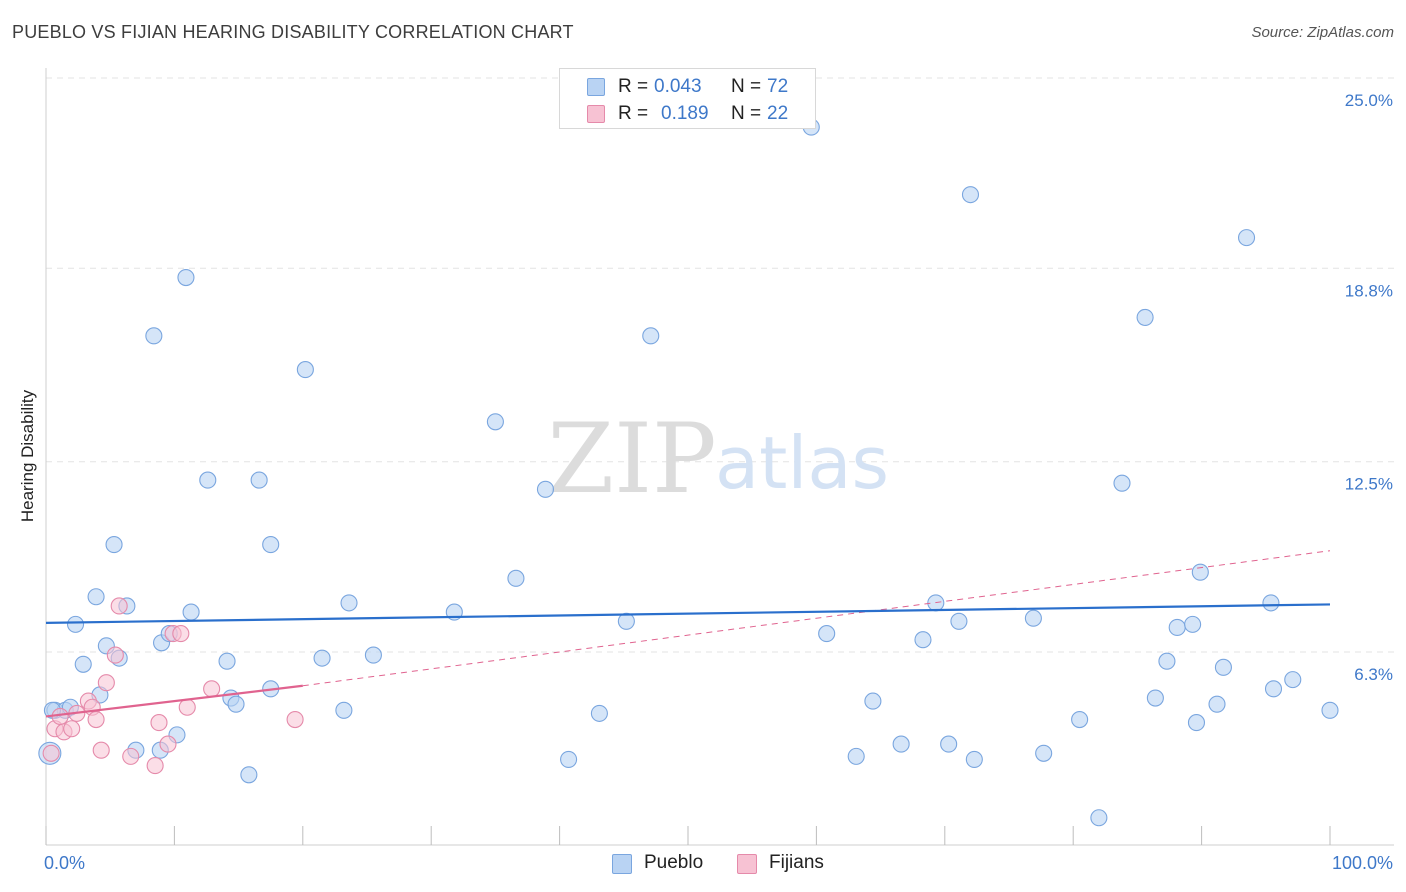 This screenshot has height=892, width=1406. What do you see at coordinates (1369, 484) in the screenshot?
I see `y-tick-label: 12.5%` at bounding box center [1369, 484].